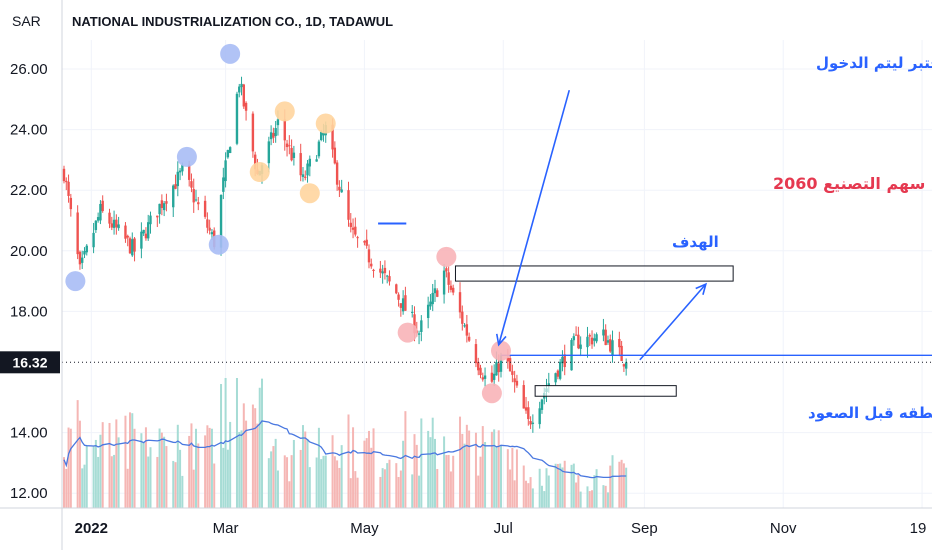  I want to click on red-marker, so click(407, 332).